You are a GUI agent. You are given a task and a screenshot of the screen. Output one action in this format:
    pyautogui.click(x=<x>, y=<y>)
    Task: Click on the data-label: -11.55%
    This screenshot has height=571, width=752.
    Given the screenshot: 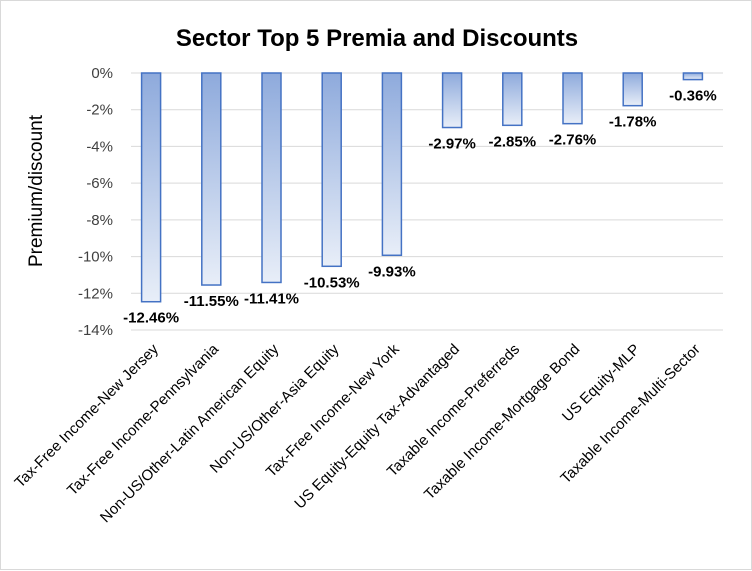 What is the action you would take?
    pyautogui.click(x=211, y=301)
    